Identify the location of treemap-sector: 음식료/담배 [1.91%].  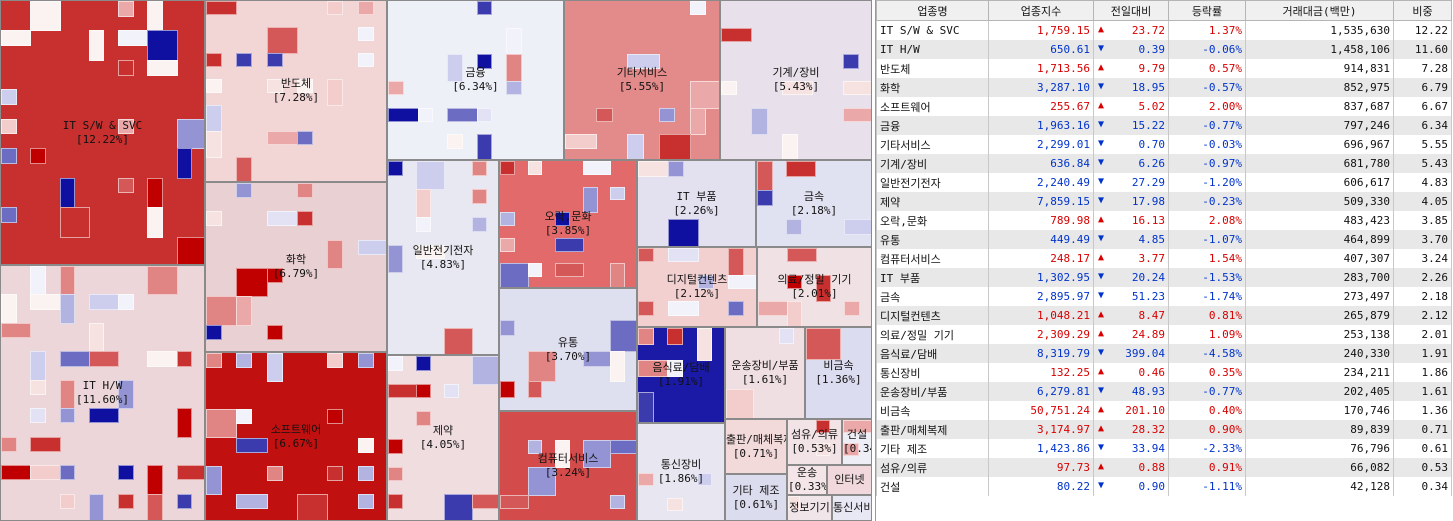
(681, 375).